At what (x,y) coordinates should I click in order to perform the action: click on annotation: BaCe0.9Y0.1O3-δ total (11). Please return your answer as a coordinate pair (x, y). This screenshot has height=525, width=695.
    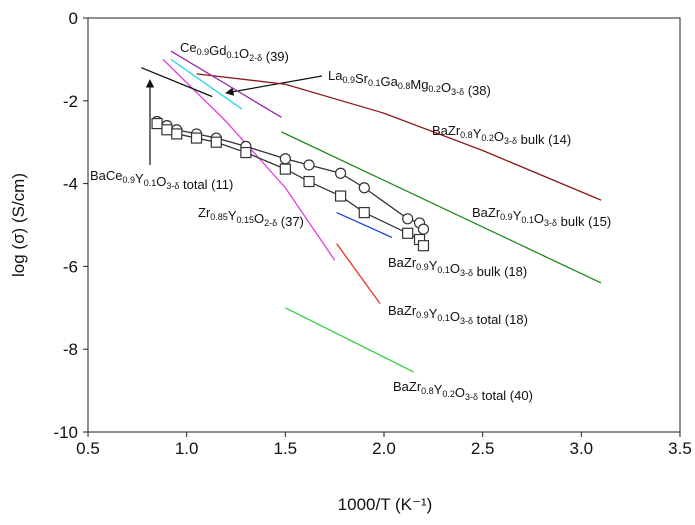
    Looking at the image, I should click on (161, 180).